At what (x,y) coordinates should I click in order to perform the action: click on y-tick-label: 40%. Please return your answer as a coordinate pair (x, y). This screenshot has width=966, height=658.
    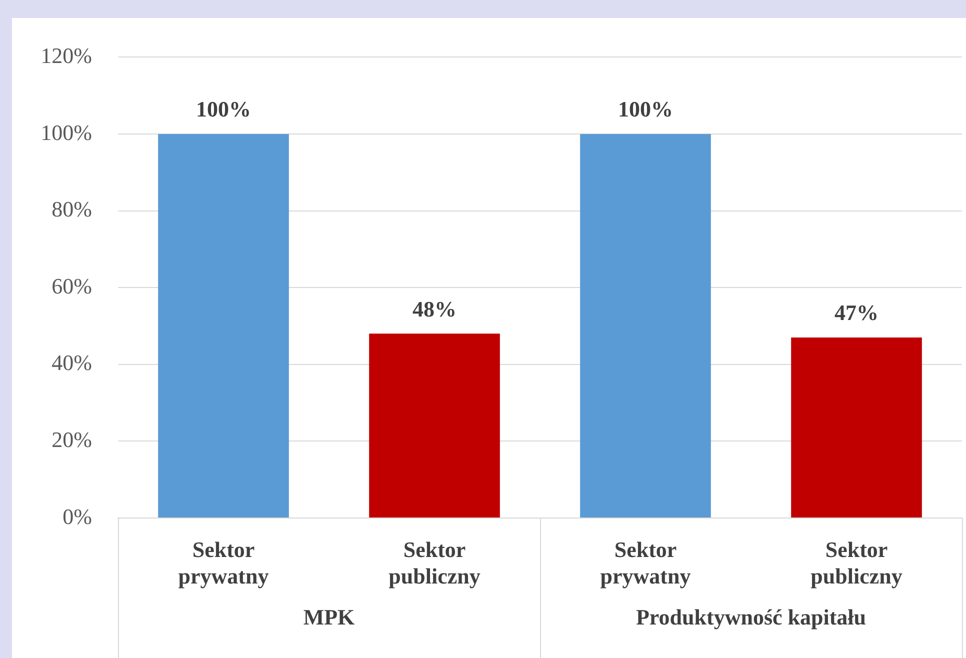
    Looking at the image, I should click on (72, 363).